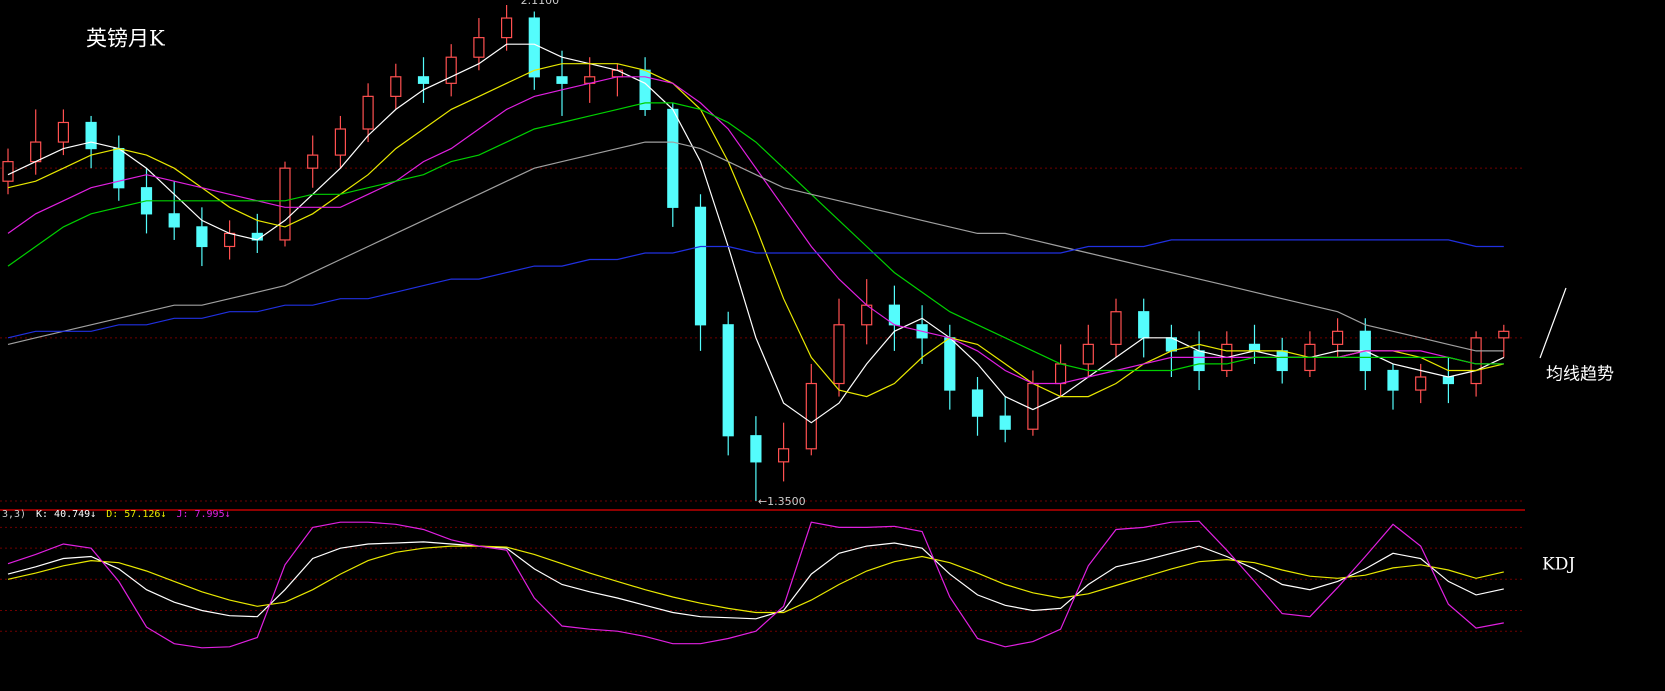 The image size is (1665, 691). I want to click on trend-arrow, so click(1553, 323).